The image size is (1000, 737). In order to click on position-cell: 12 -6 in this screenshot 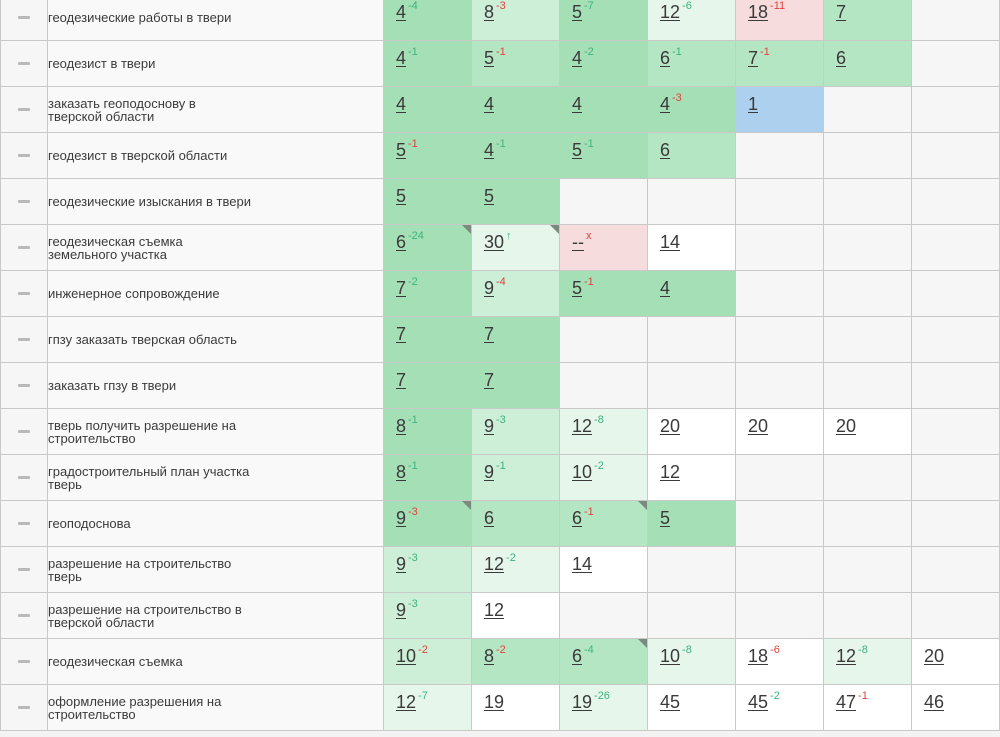, I will do `click(691, 20)`.